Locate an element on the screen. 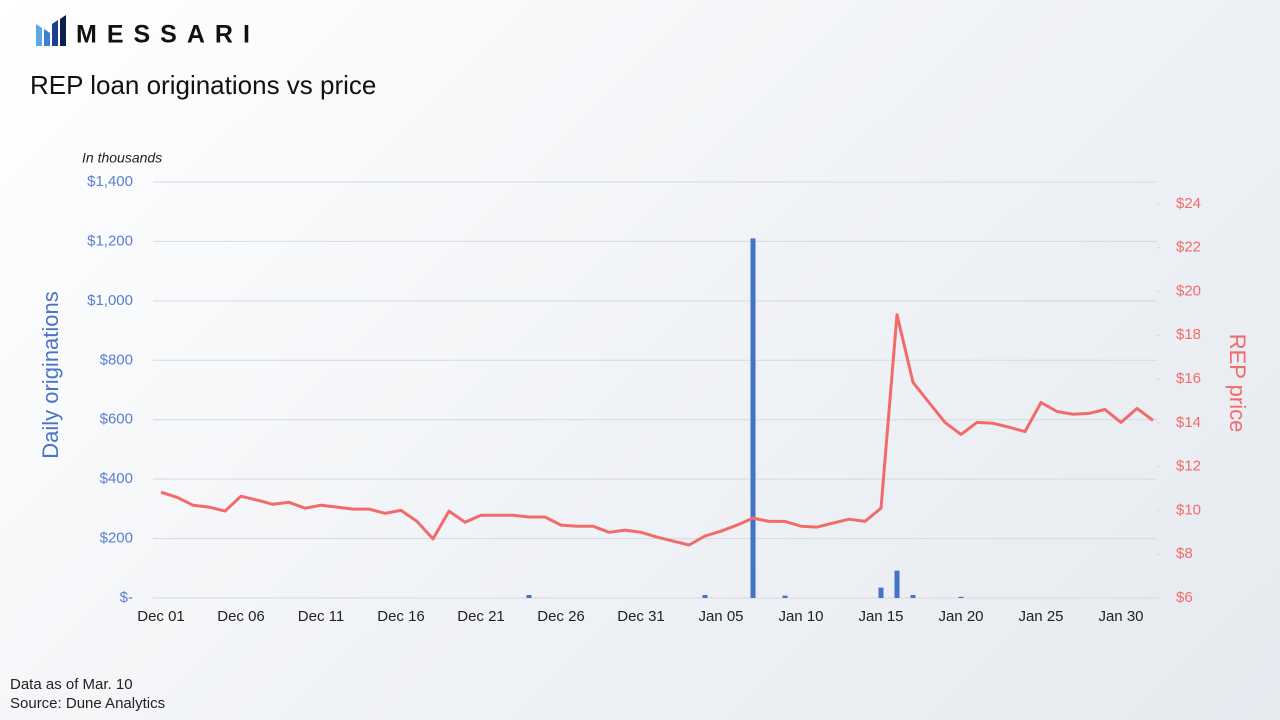 This screenshot has height=720, width=1280. note: Data as of Mar. 10 is located at coordinates (71, 684).